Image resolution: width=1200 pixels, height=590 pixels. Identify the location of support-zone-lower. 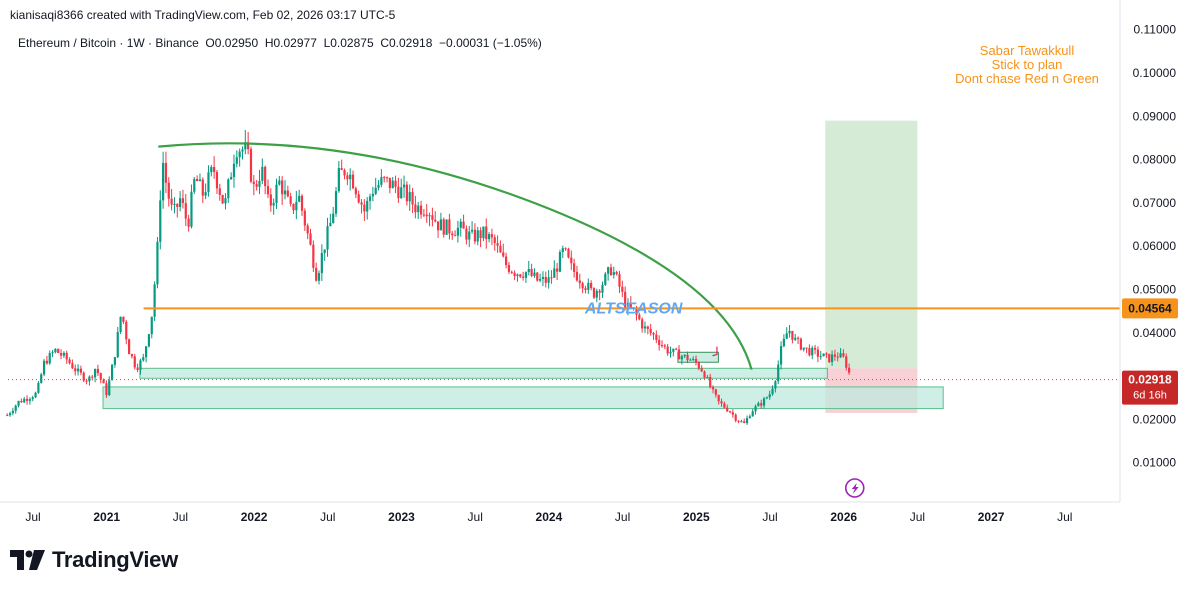
(523, 398).